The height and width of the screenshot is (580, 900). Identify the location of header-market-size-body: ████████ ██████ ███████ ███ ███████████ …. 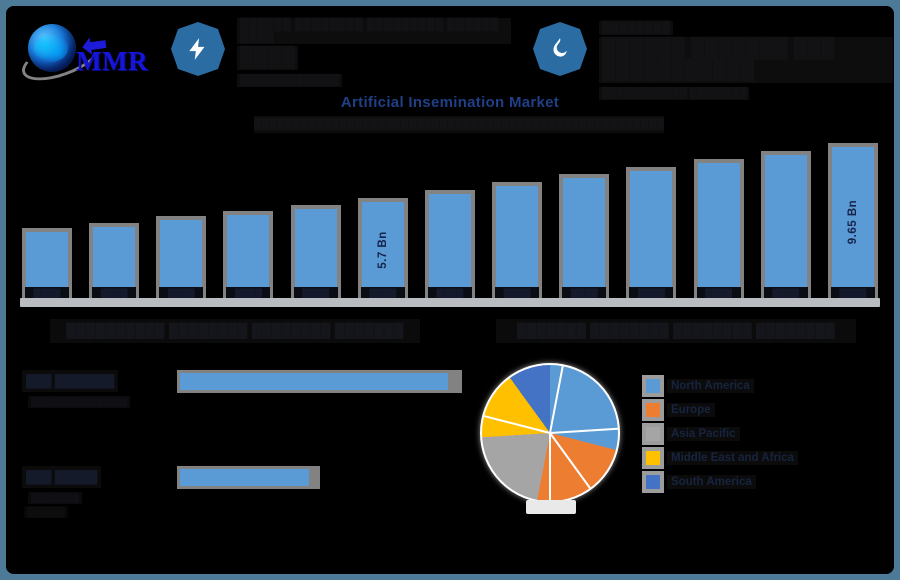
(746, 59).